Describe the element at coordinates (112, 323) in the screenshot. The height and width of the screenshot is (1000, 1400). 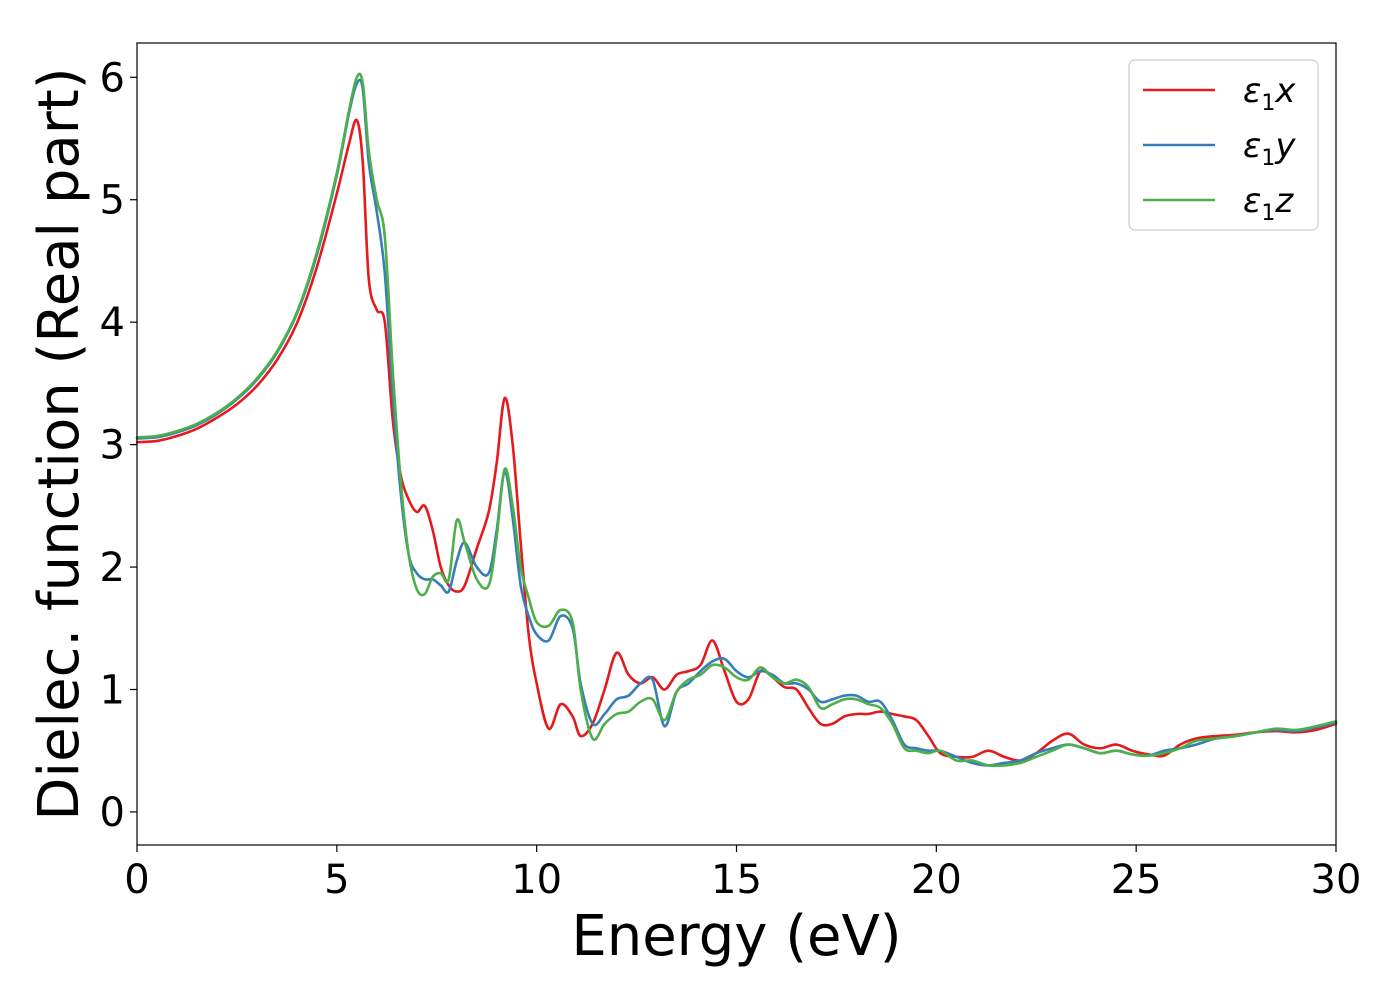
I see `y-tick-label: 4` at that location.